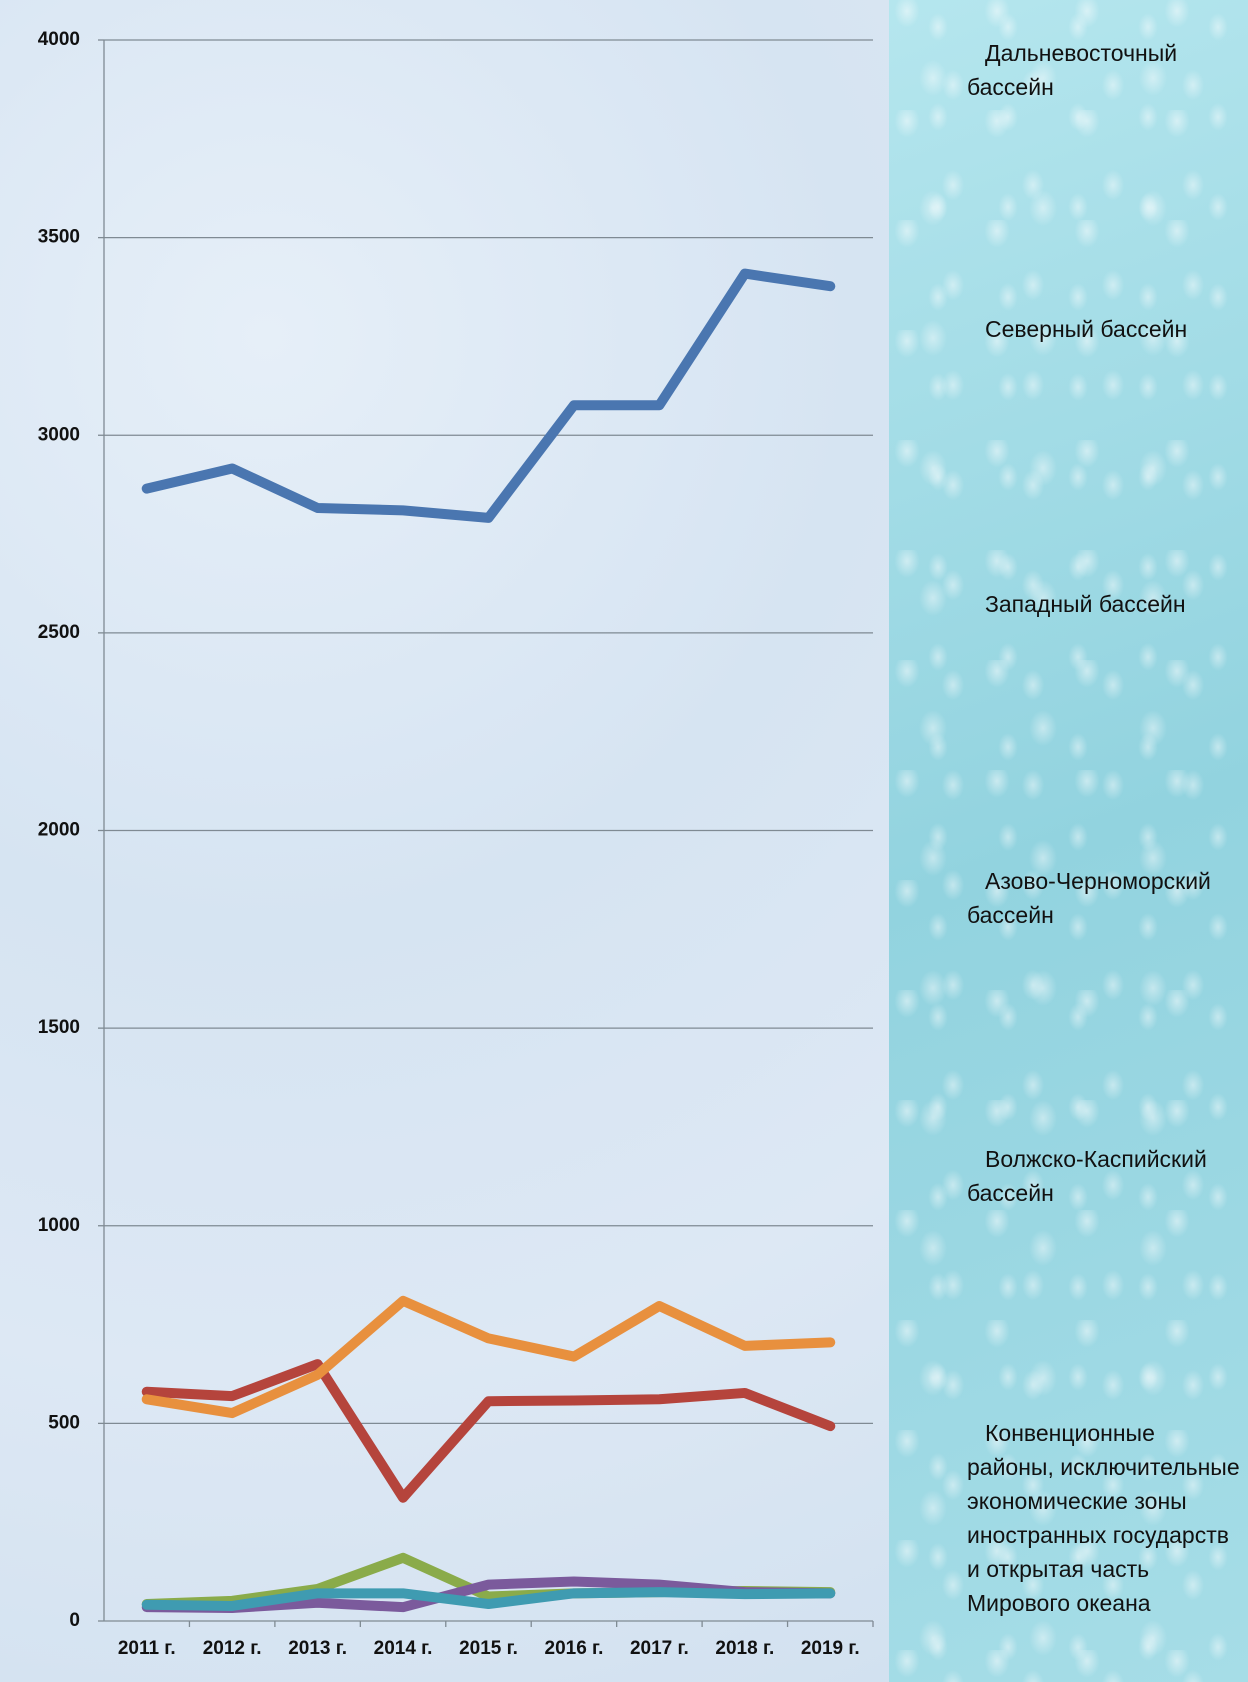  I want to click on legend-label: Азово-Черноморский бассейн, so click(1089, 898).